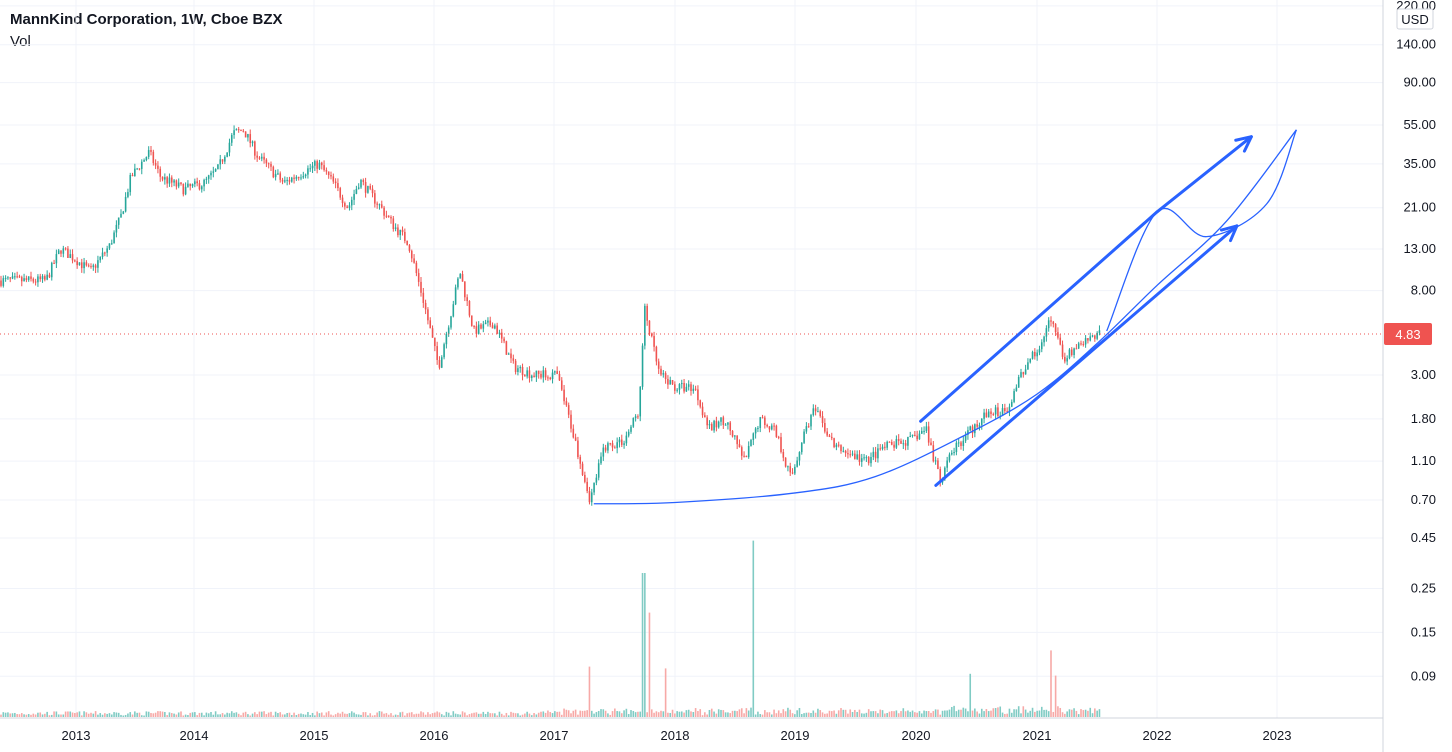 The image size is (1452, 752). I want to click on upper-arrow, so click(1204, 174).